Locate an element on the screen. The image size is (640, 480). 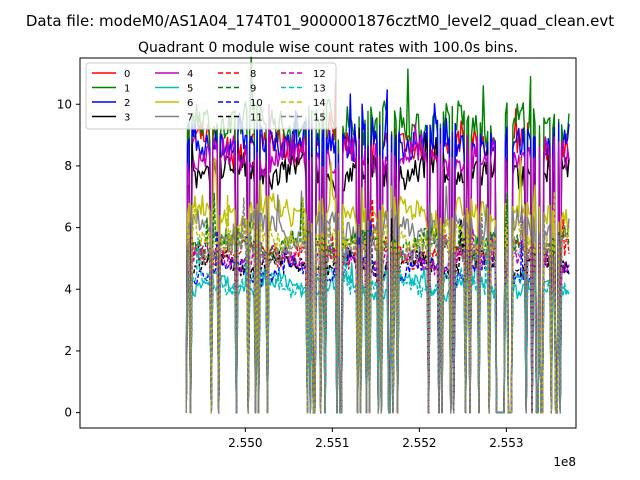
x-tick-label: 2.551 is located at coordinates (332, 443).